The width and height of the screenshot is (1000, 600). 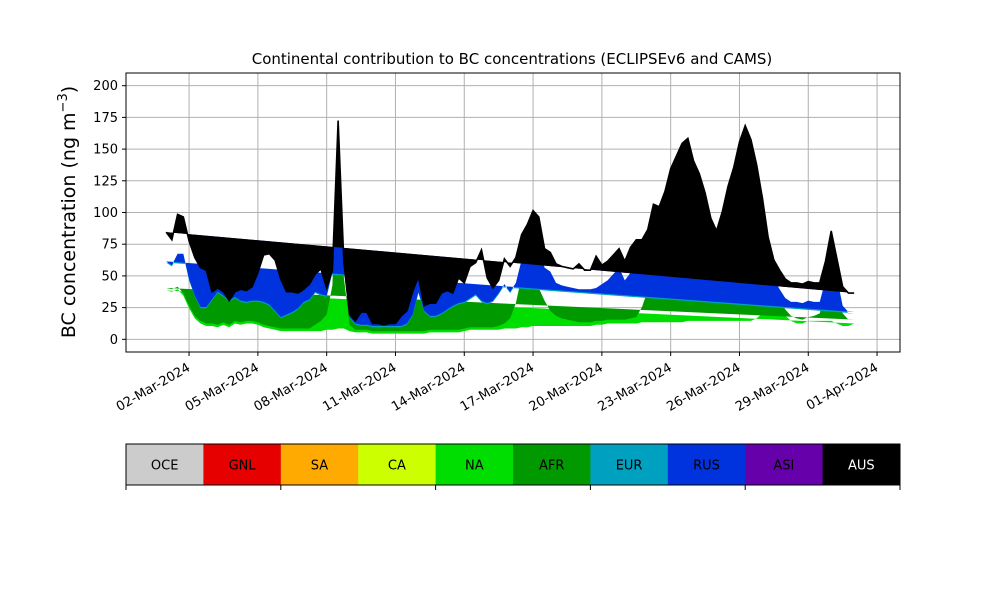 I want to click on legend-label: NA, so click(x=474, y=466).